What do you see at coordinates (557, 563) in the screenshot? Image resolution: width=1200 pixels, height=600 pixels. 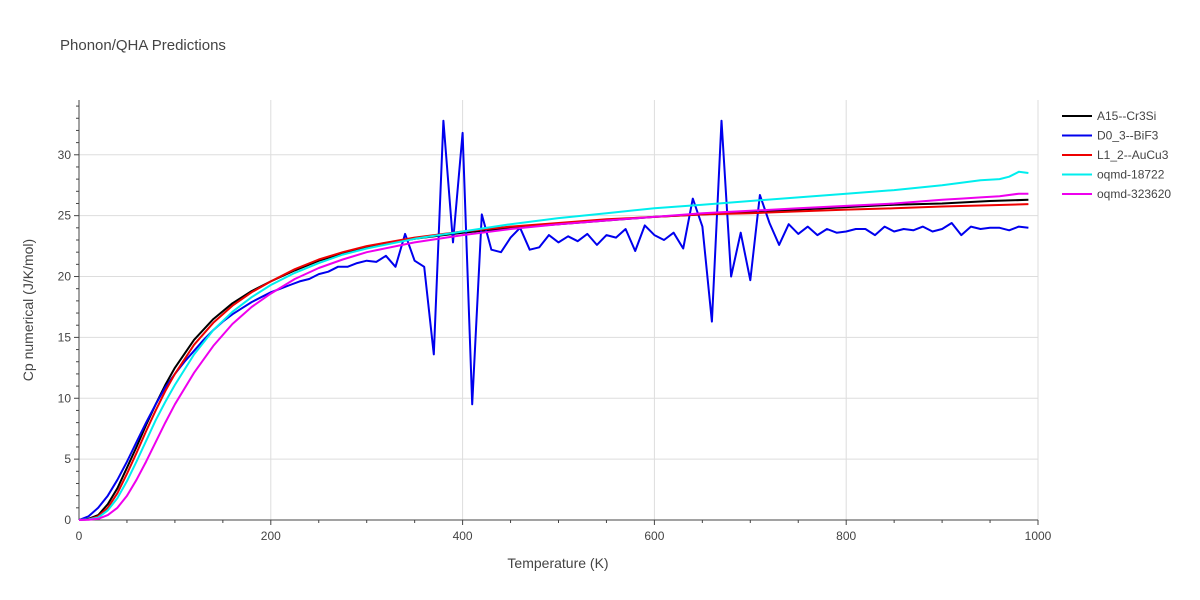 I see `x-axis-title: Temperature (K)` at bounding box center [557, 563].